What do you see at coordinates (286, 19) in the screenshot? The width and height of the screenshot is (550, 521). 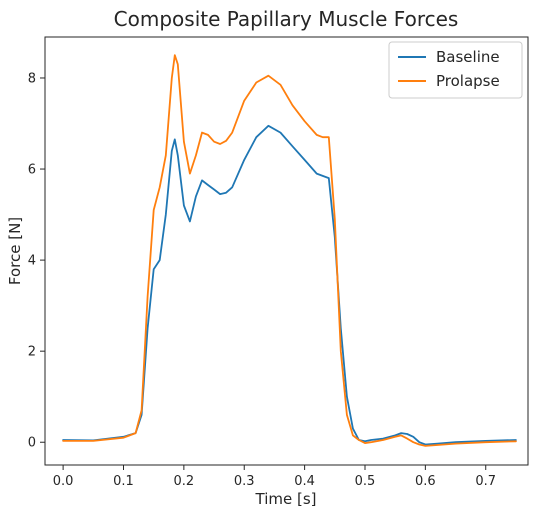 I see `chart-title: Composite Papillary Muscle Forces` at bounding box center [286, 19].